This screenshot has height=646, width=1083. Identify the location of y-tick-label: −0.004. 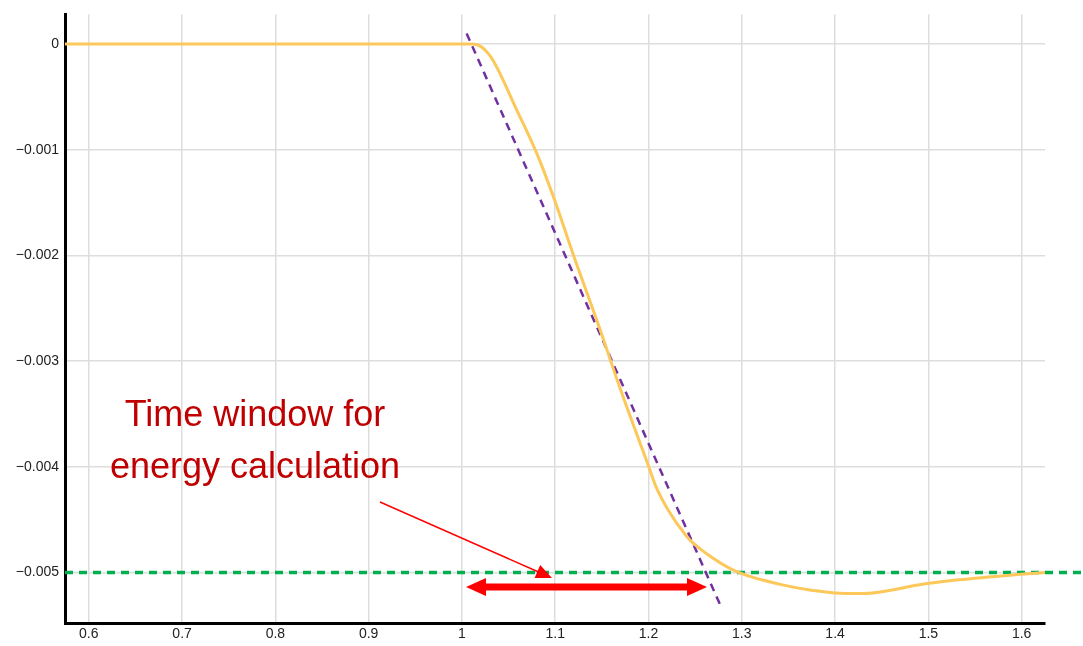
(37, 465).